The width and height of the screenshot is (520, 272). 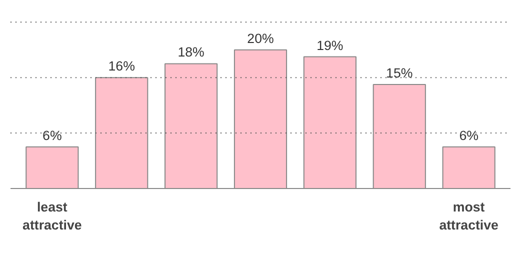 I want to click on data-label: 15%, so click(x=399, y=73).